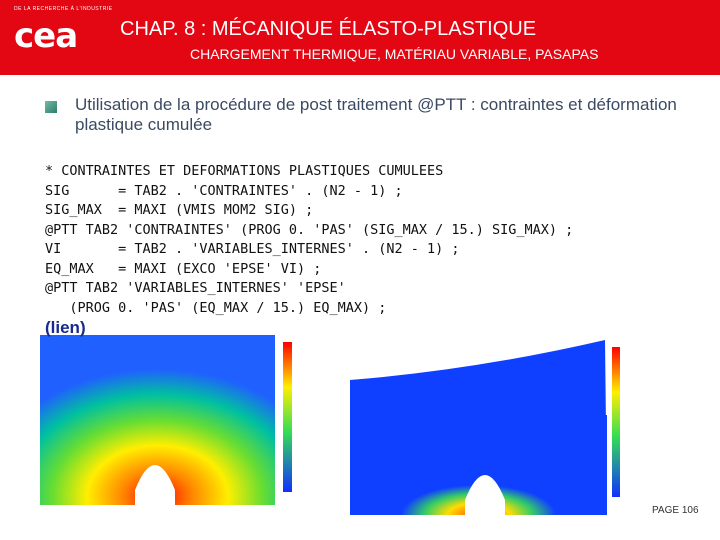 This screenshot has width=720, height=540. What do you see at coordinates (183, 268) in the screenshot?
I see `code-line: EQ_MAX = MAXI (EXCO 'EPSE' VI) ;` at bounding box center [183, 268].